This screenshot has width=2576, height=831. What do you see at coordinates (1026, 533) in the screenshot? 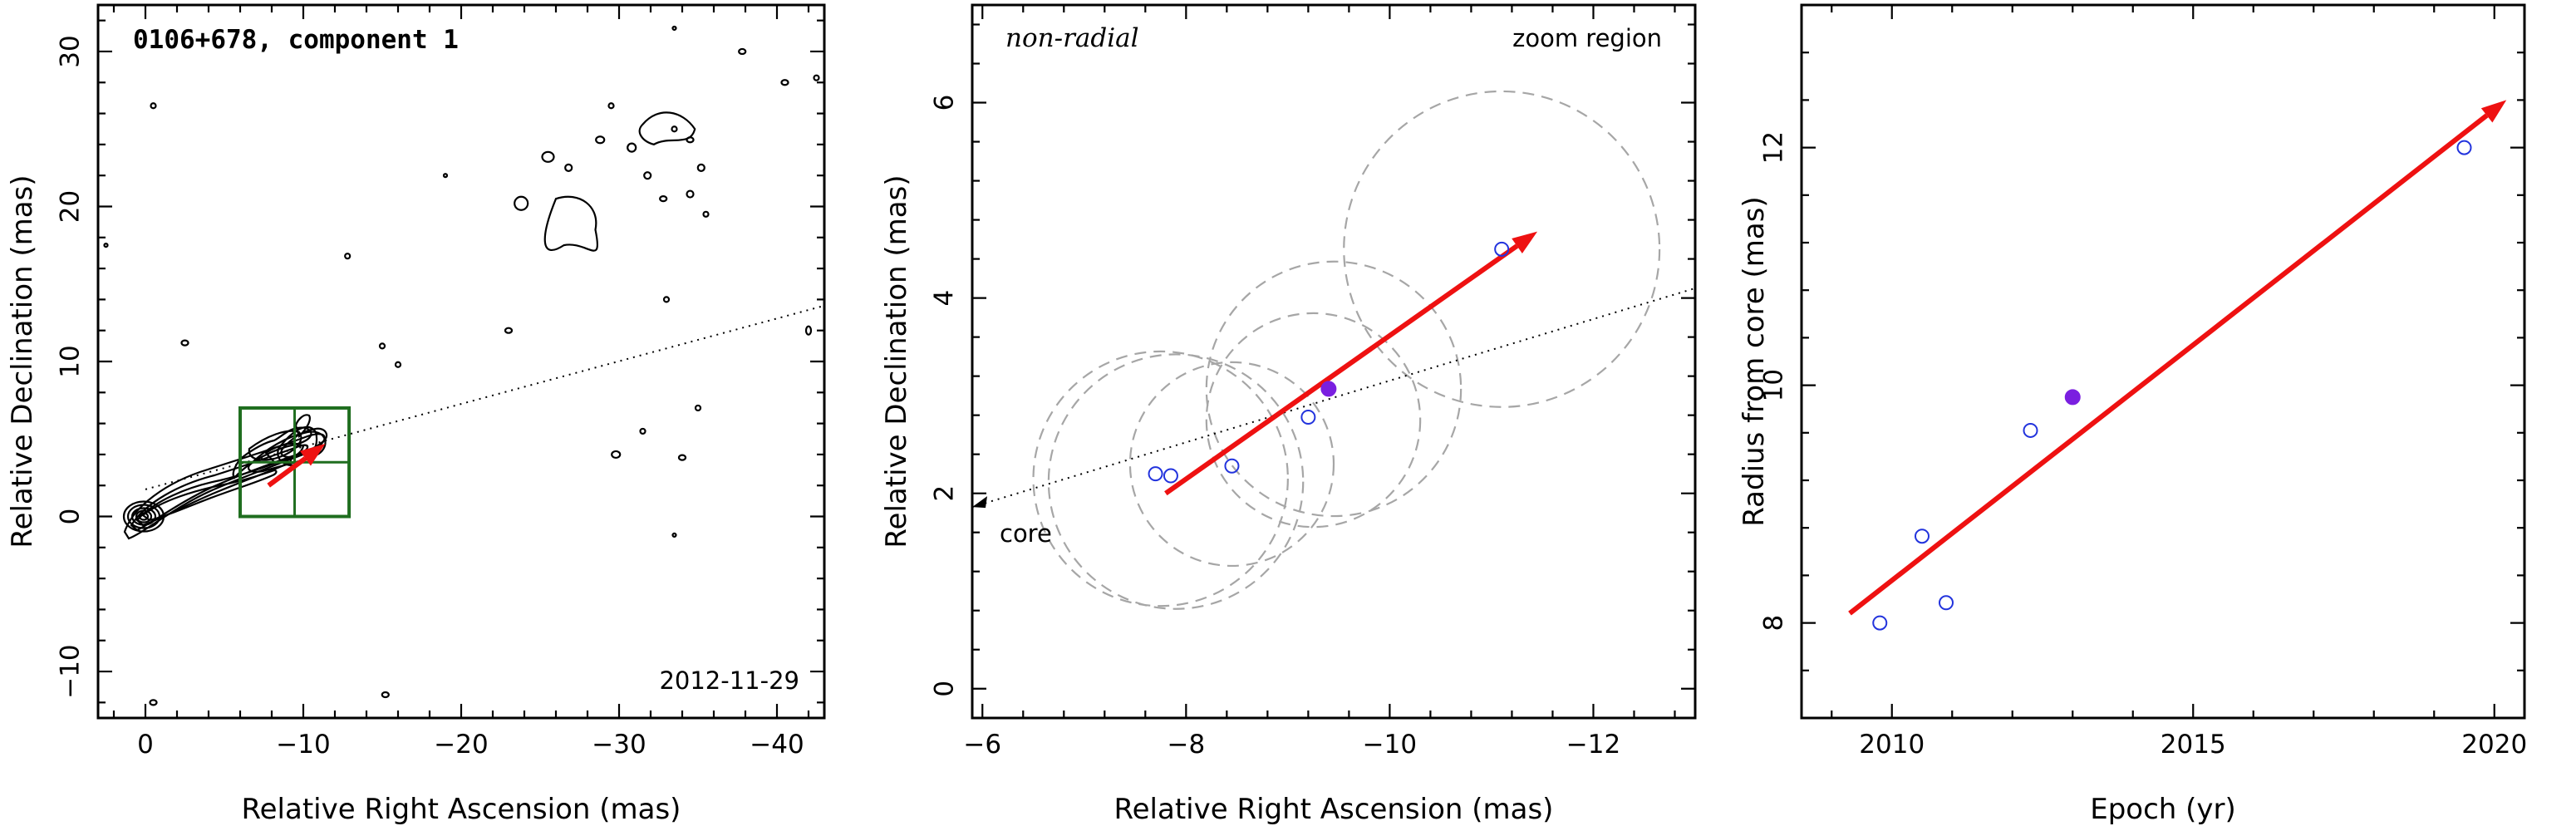
I see `p2-core-label: core` at bounding box center [1026, 533].